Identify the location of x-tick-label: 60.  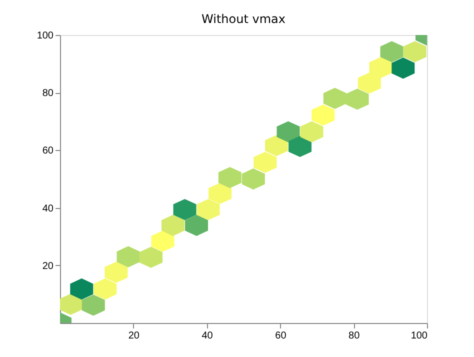
(281, 336).